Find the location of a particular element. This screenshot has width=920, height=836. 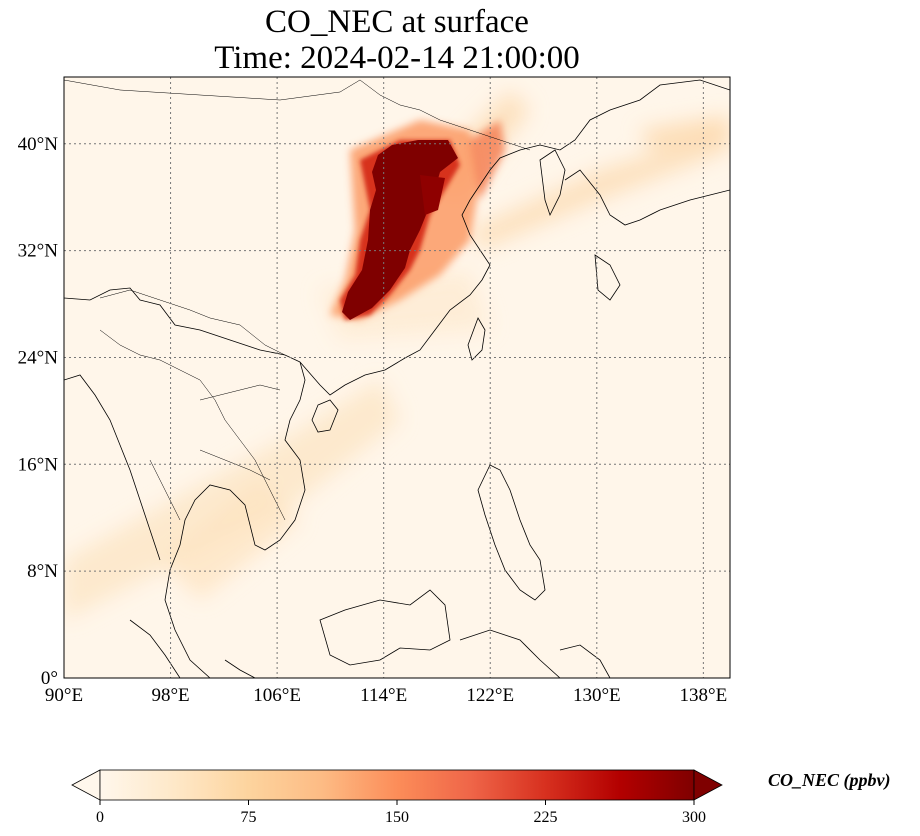

colorbar-tick-label: 150 is located at coordinates (397, 817).